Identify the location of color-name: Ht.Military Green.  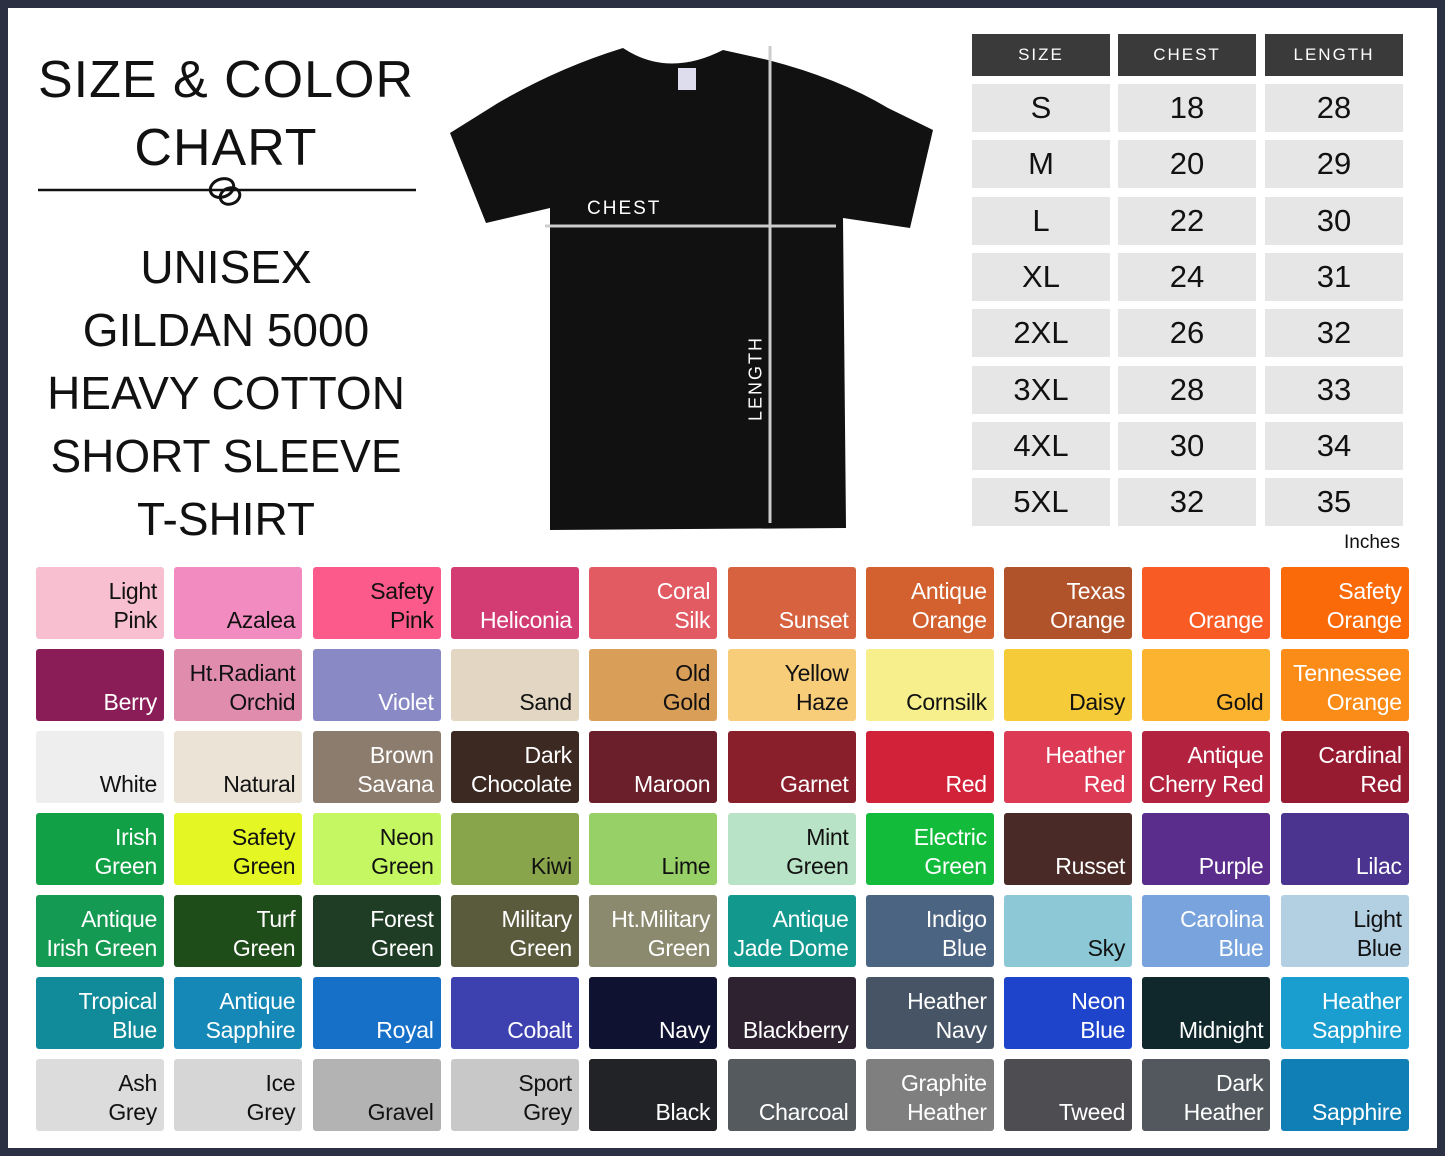
(661, 933).